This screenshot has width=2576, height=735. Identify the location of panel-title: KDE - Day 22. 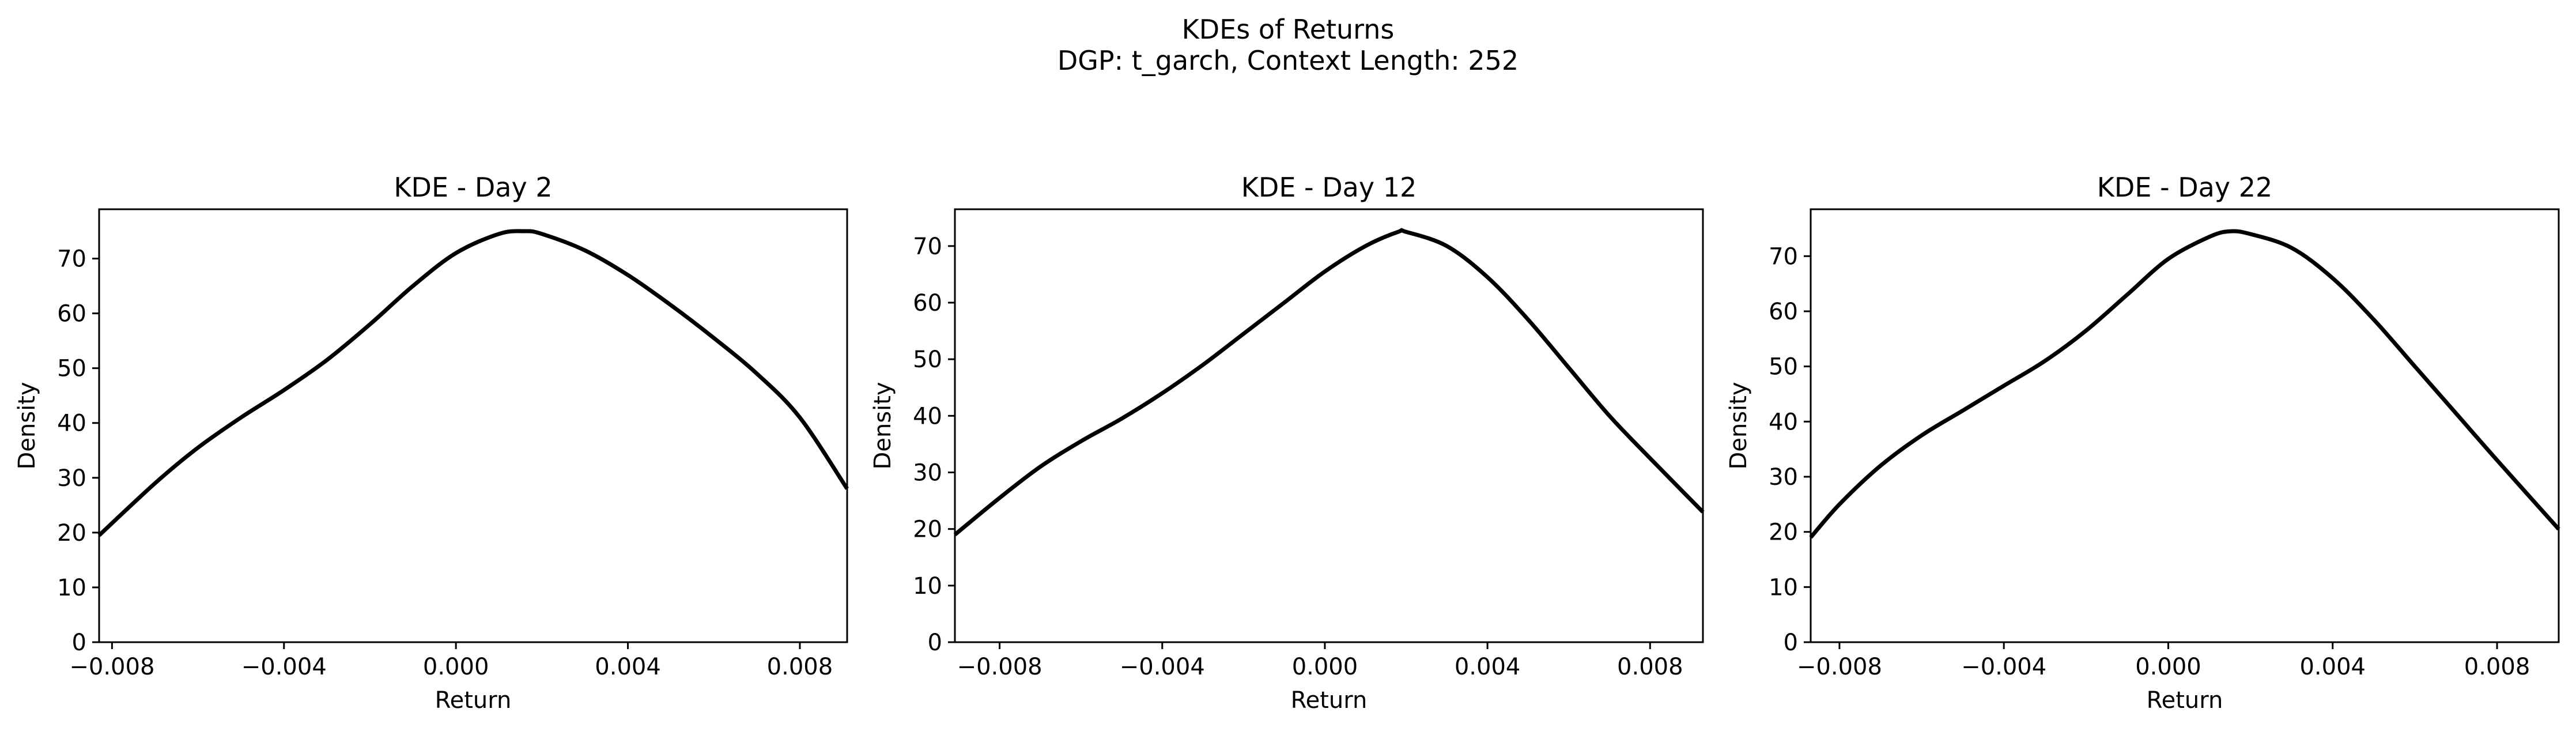
(2184, 187).